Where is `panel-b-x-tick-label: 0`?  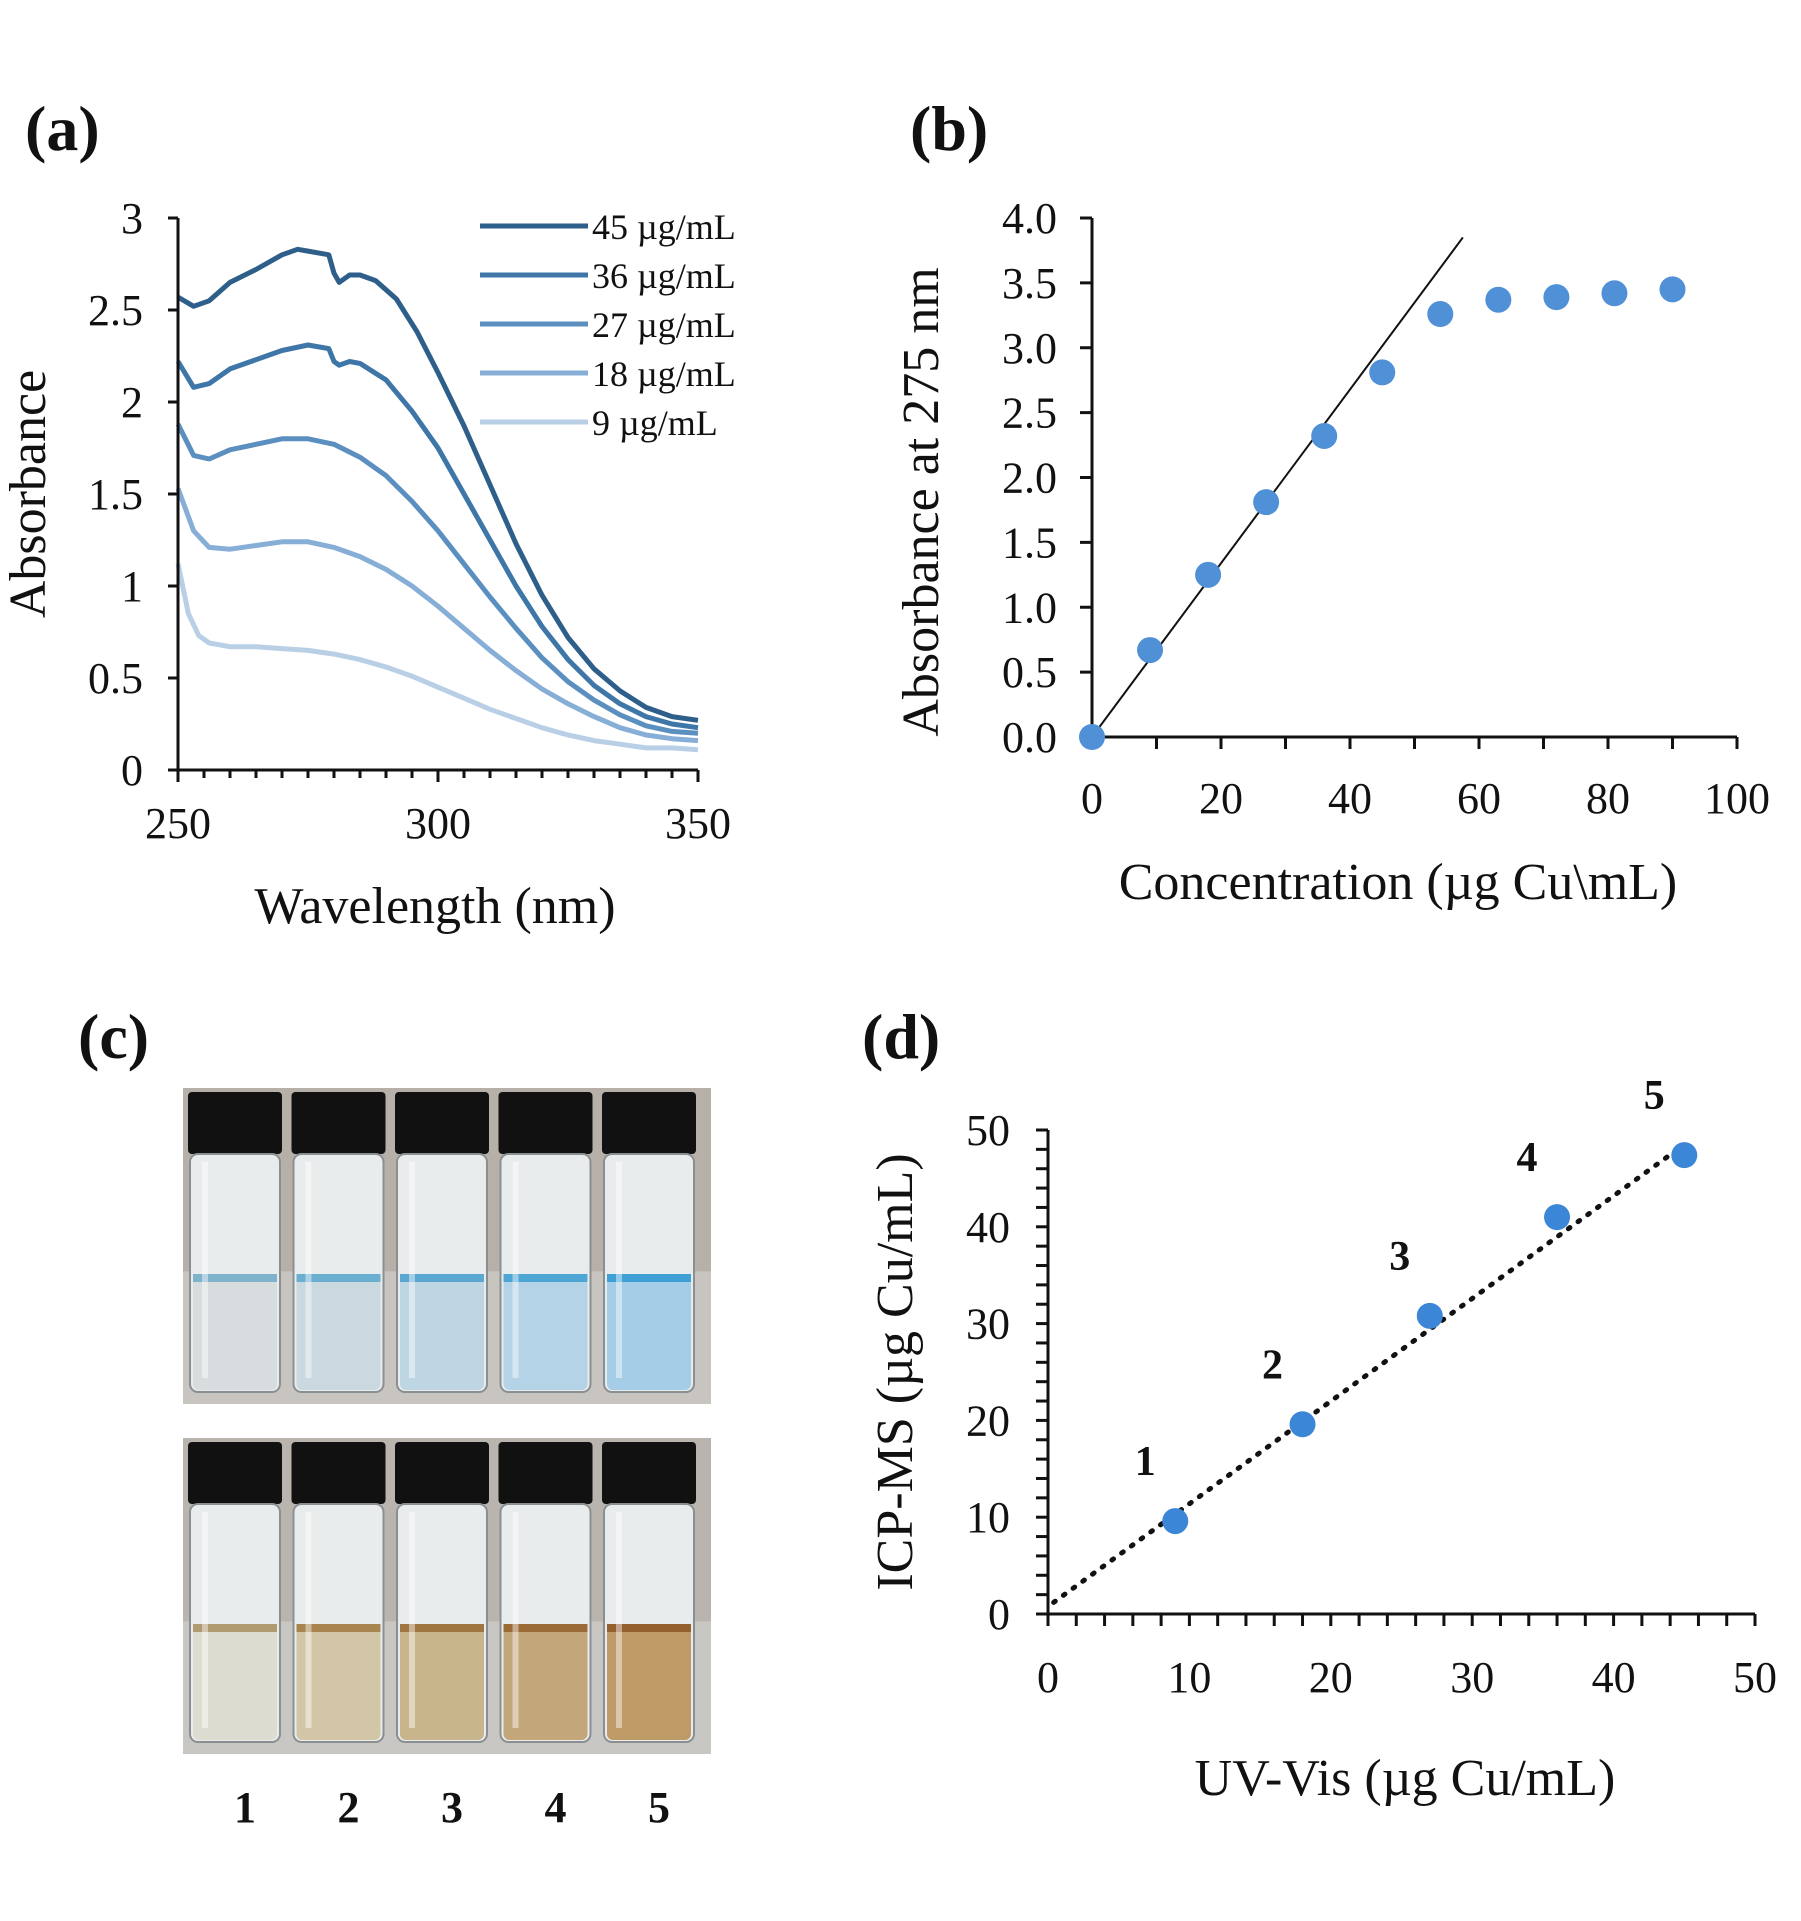
panel-b-x-tick-label: 0 is located at coordinates (1092, 798).